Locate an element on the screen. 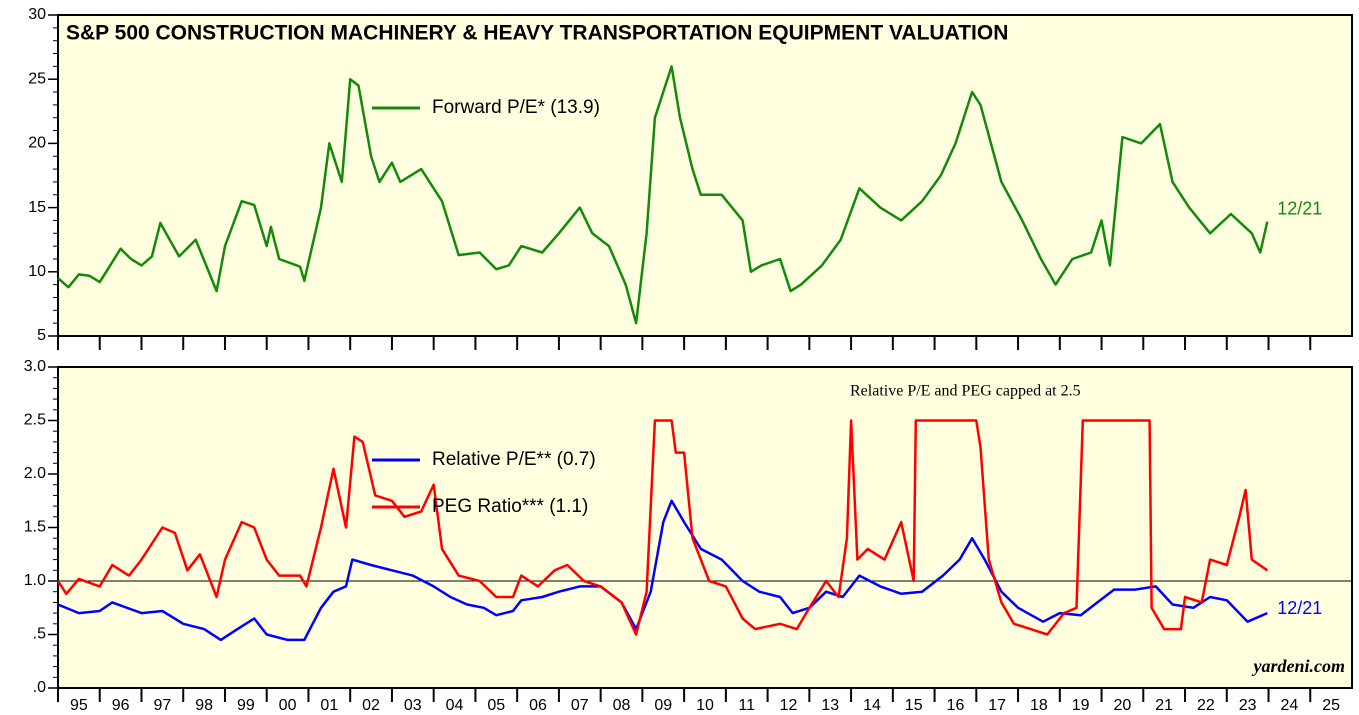  x-tick-label: 16 is located at coordinates (956, 705).